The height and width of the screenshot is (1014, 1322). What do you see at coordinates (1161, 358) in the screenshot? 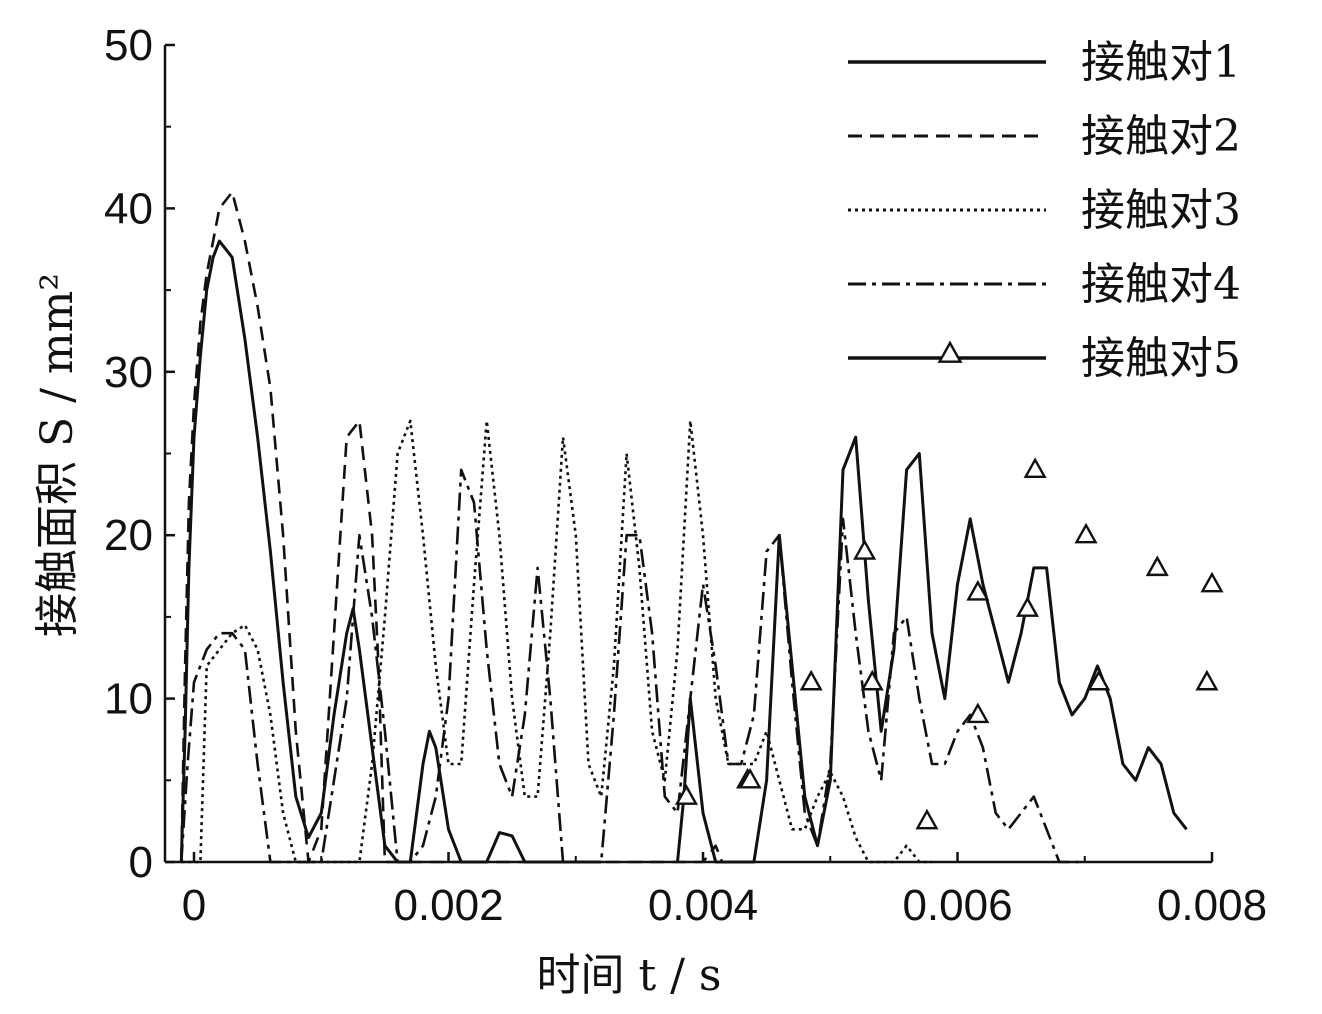
I see `legend-label-5: 接触对5` at bounding box center [1161, 358].